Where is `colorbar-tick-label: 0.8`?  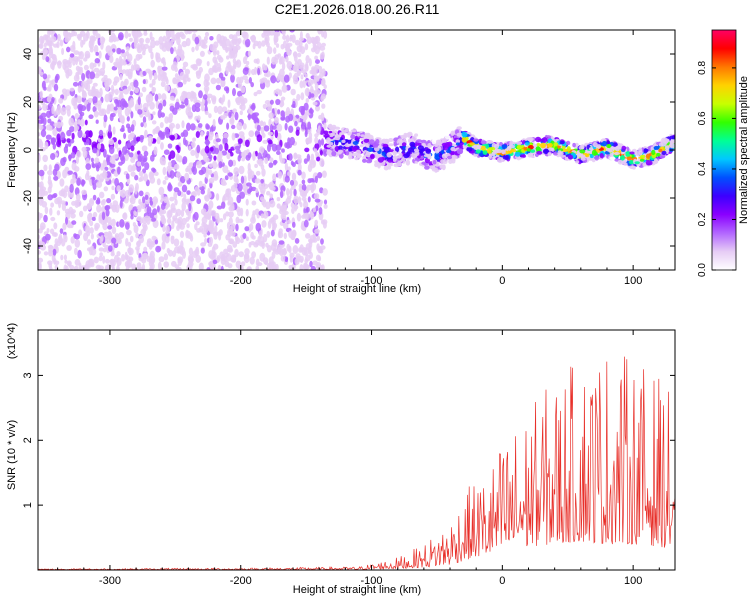
colorbar-tick-label: 0.8 is located at coordinates (702, 68).